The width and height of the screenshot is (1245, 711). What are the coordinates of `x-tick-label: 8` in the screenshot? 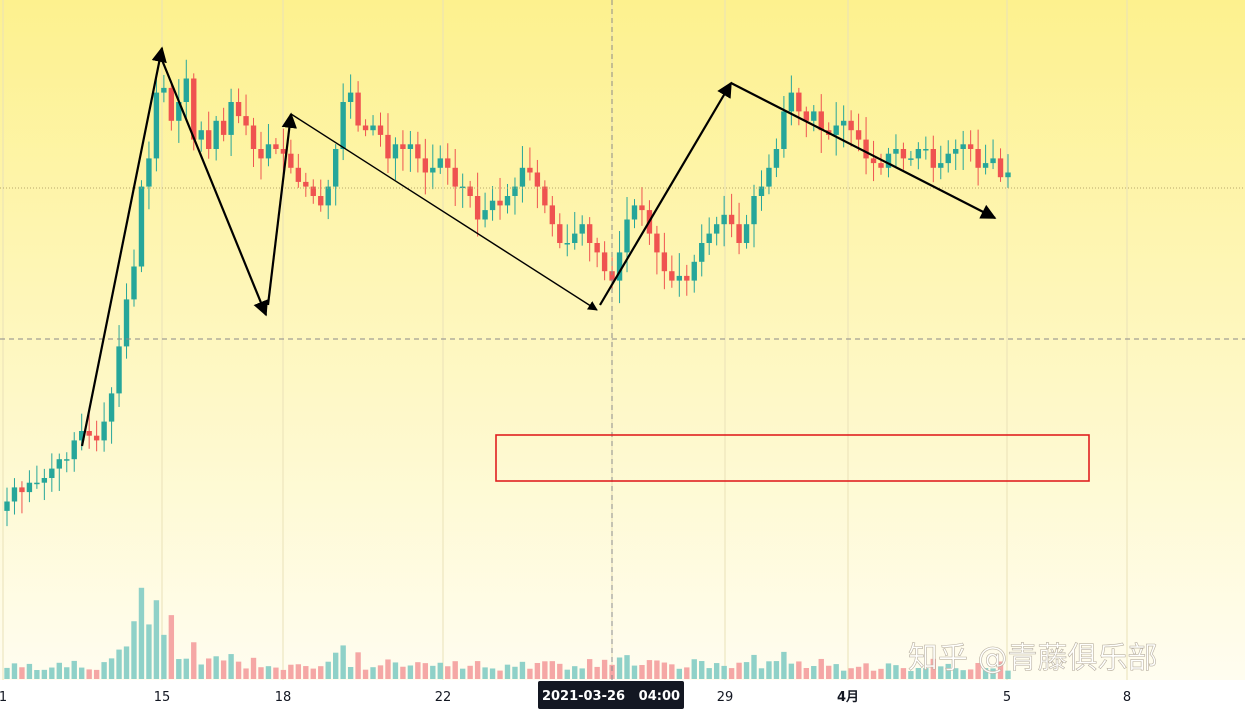 It's located at (1127, 697).